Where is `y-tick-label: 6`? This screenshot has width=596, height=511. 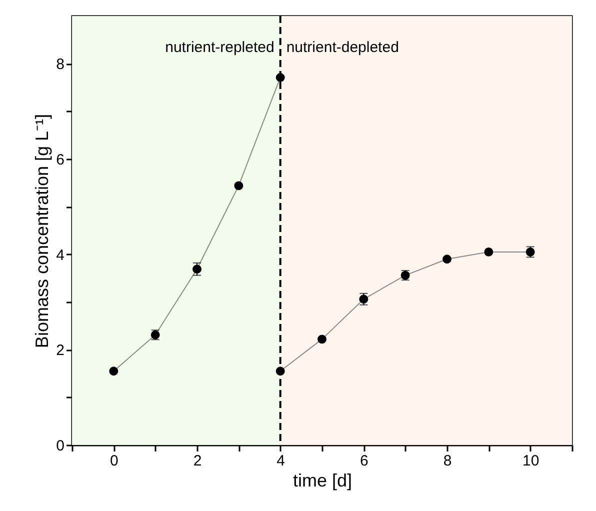 y-tick-label: 6 is located at coordinates (60, 160).